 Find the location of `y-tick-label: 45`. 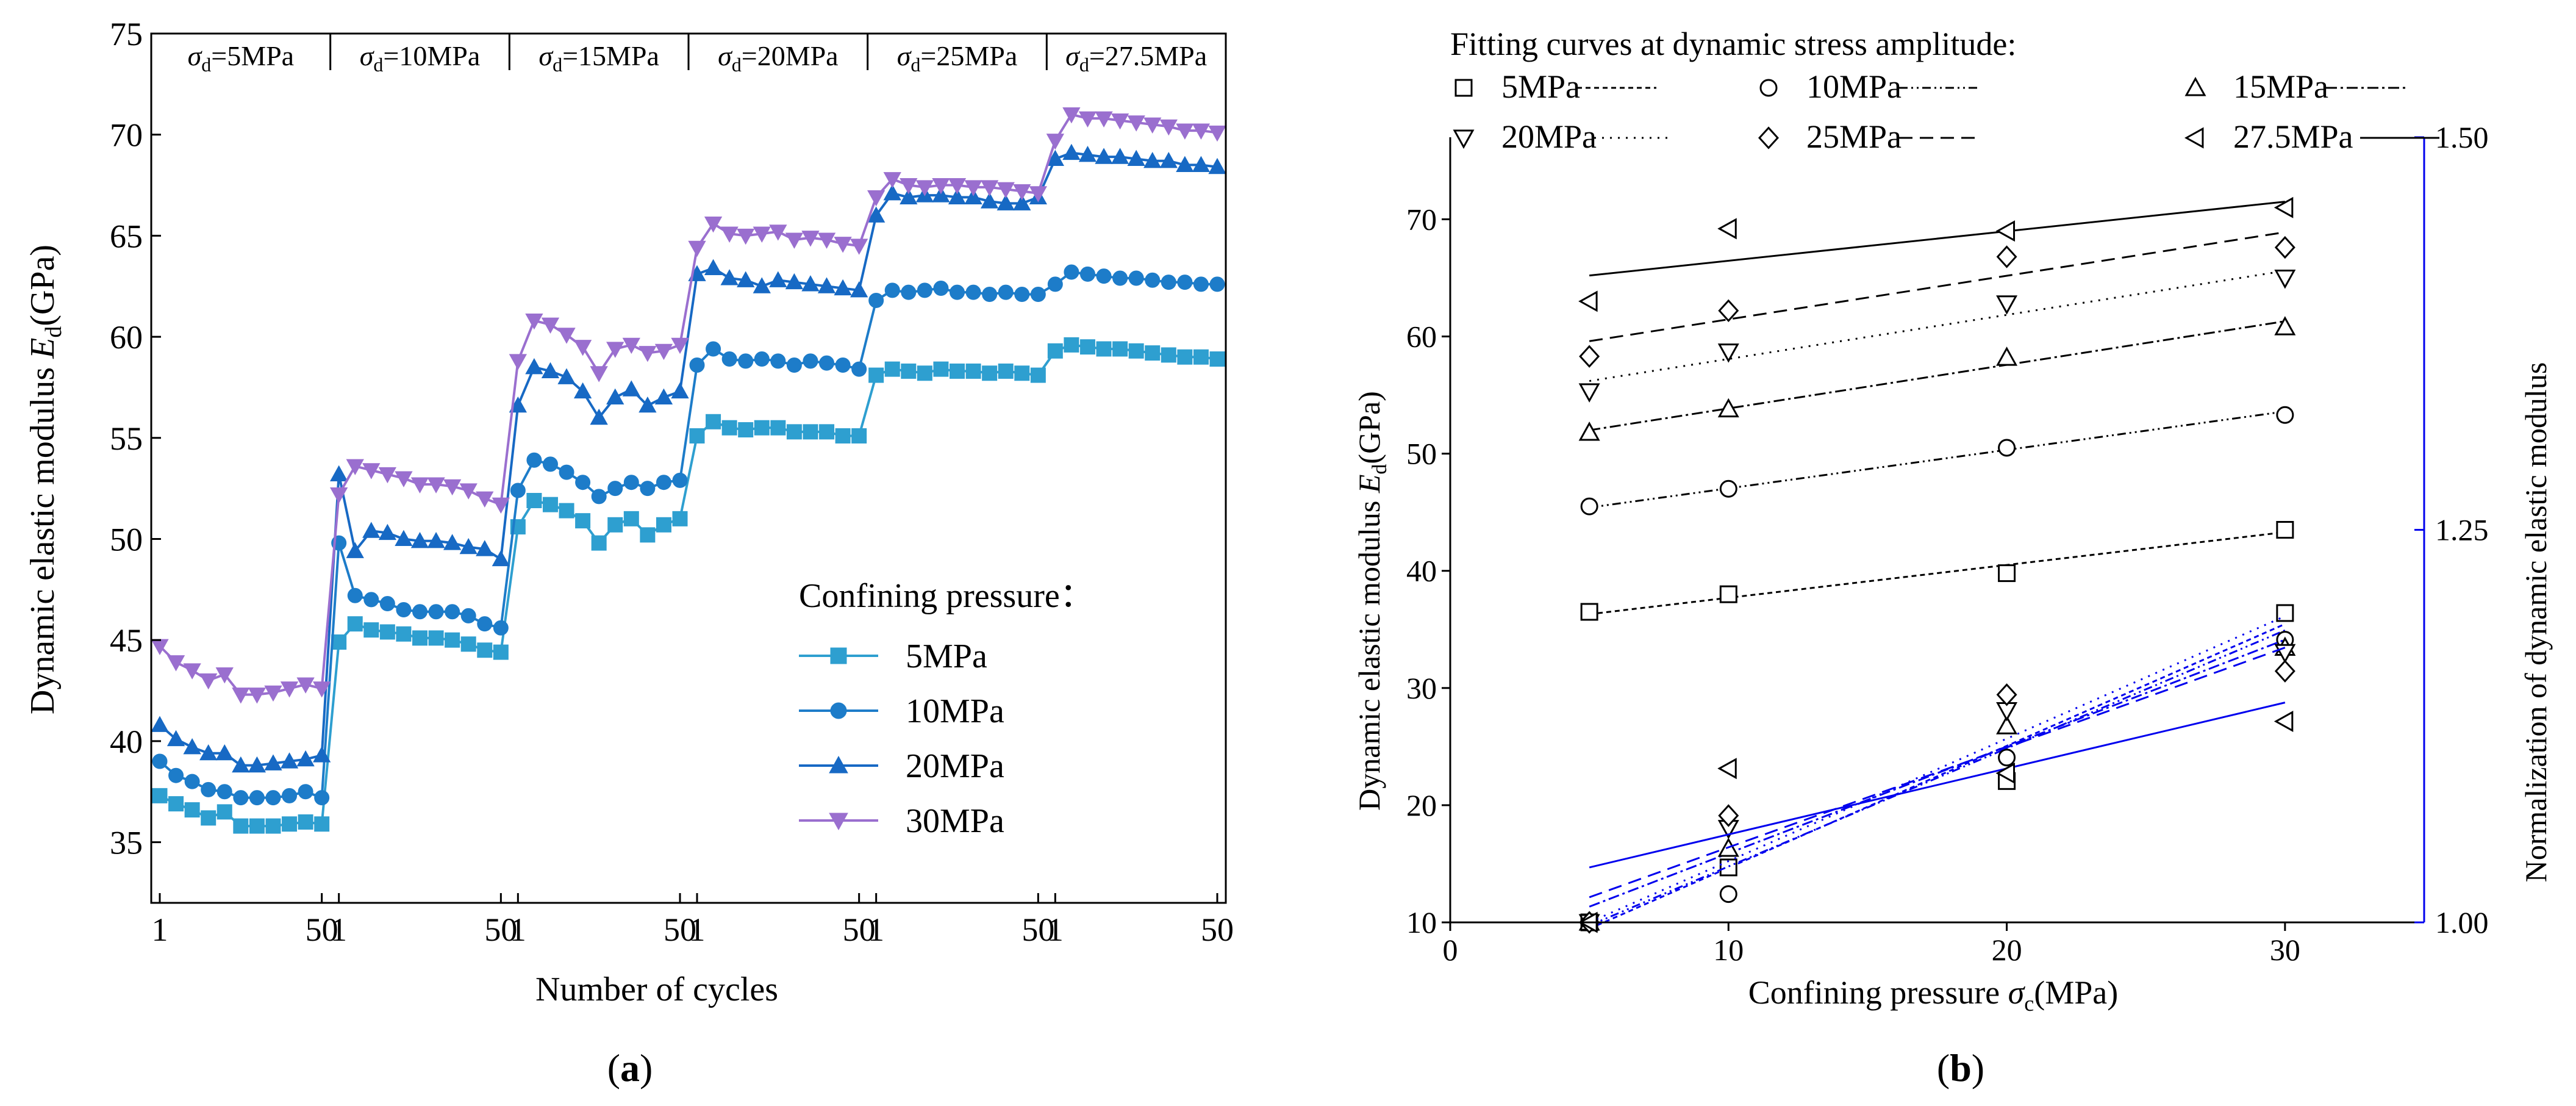

y-tick-label: 45 is located at coordinates (126, 641).